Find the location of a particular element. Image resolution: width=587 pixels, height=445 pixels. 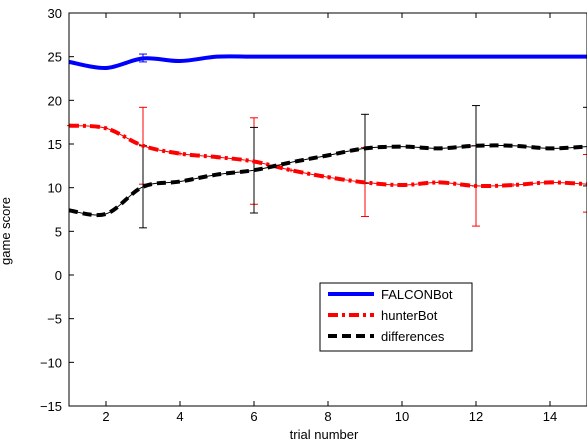

series-line-differences is located at coordinates (327, 180).